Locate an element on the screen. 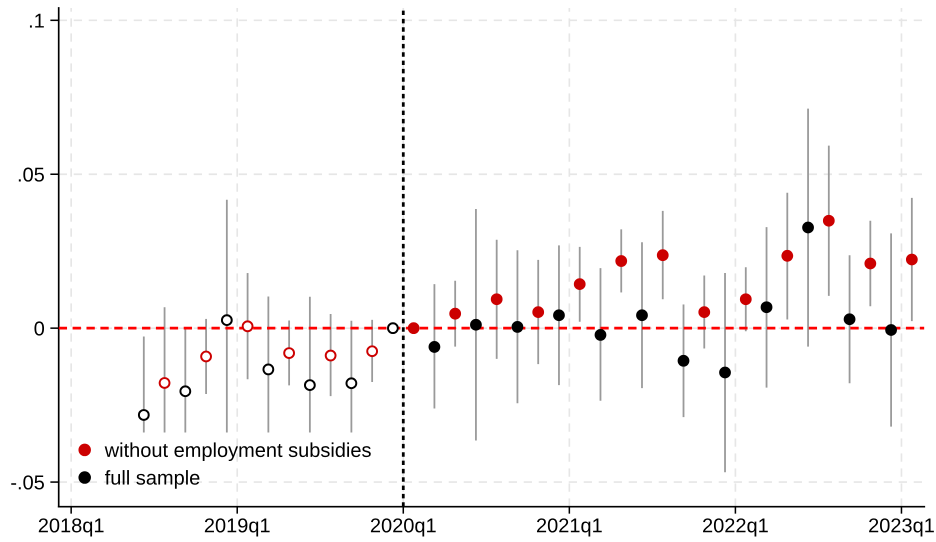  x-tick-label: 2020q1 is located at coordinates (403, 527).